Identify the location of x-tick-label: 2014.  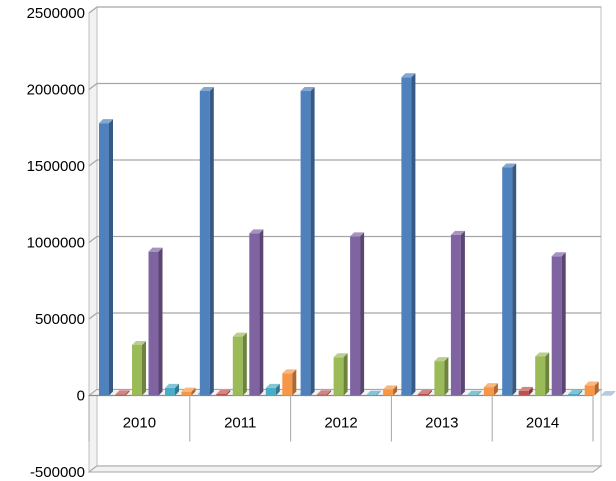
(542, 423).